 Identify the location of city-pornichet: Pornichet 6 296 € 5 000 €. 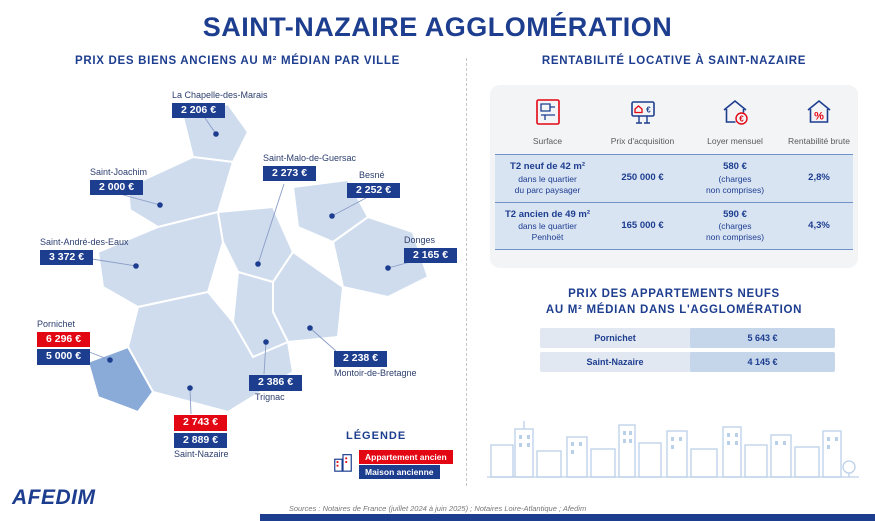
(64, 343).